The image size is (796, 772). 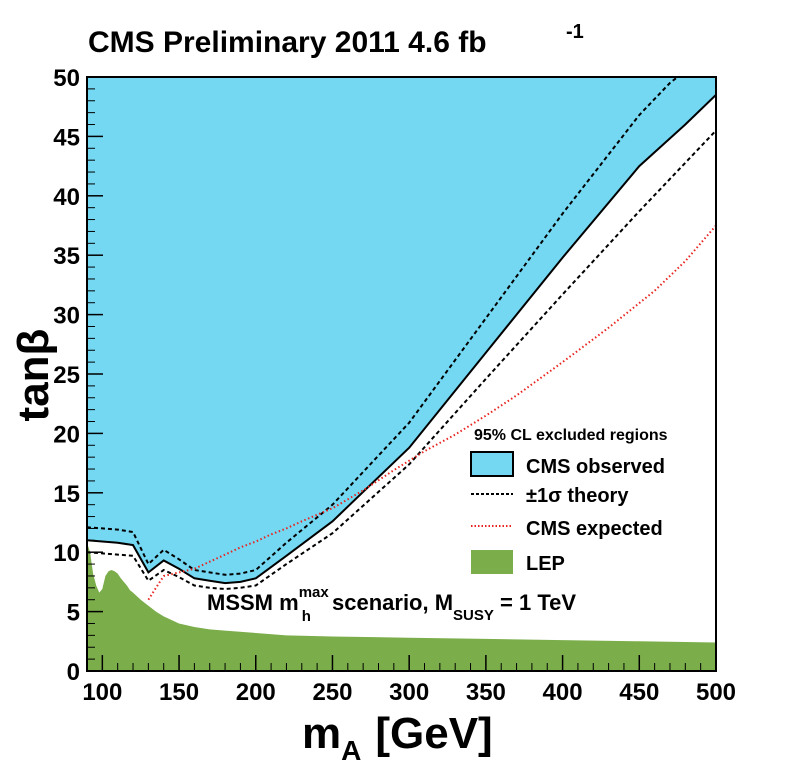 I want to click on legend-swatch-cms-observed, so click(x=492, y=464).